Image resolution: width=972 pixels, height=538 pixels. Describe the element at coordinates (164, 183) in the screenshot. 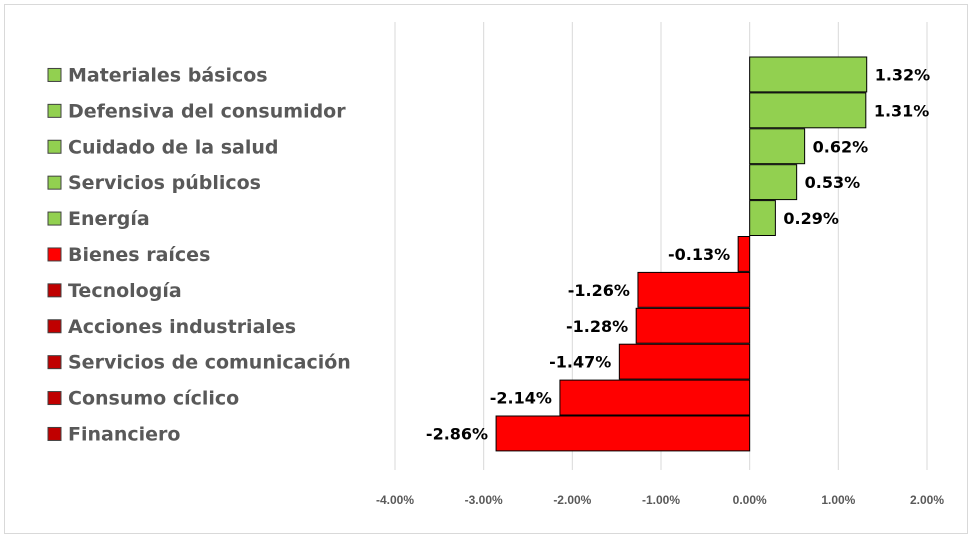

I see `legend-label: Servicios públicos` at that location.